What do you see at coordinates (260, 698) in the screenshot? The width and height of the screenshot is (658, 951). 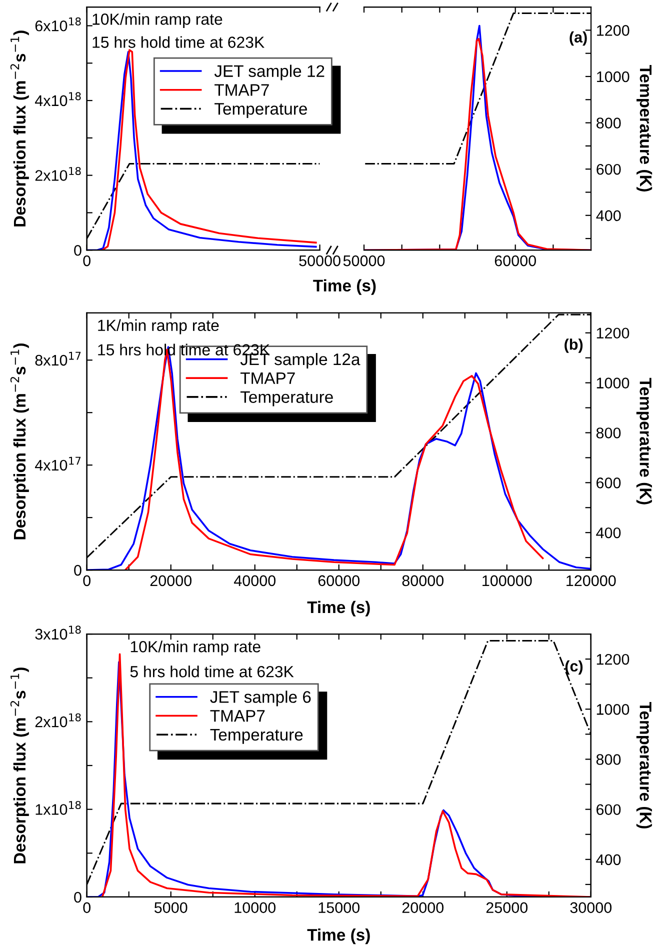 I see `legend-label: JET sample 6` at bounding box center [260, 698].